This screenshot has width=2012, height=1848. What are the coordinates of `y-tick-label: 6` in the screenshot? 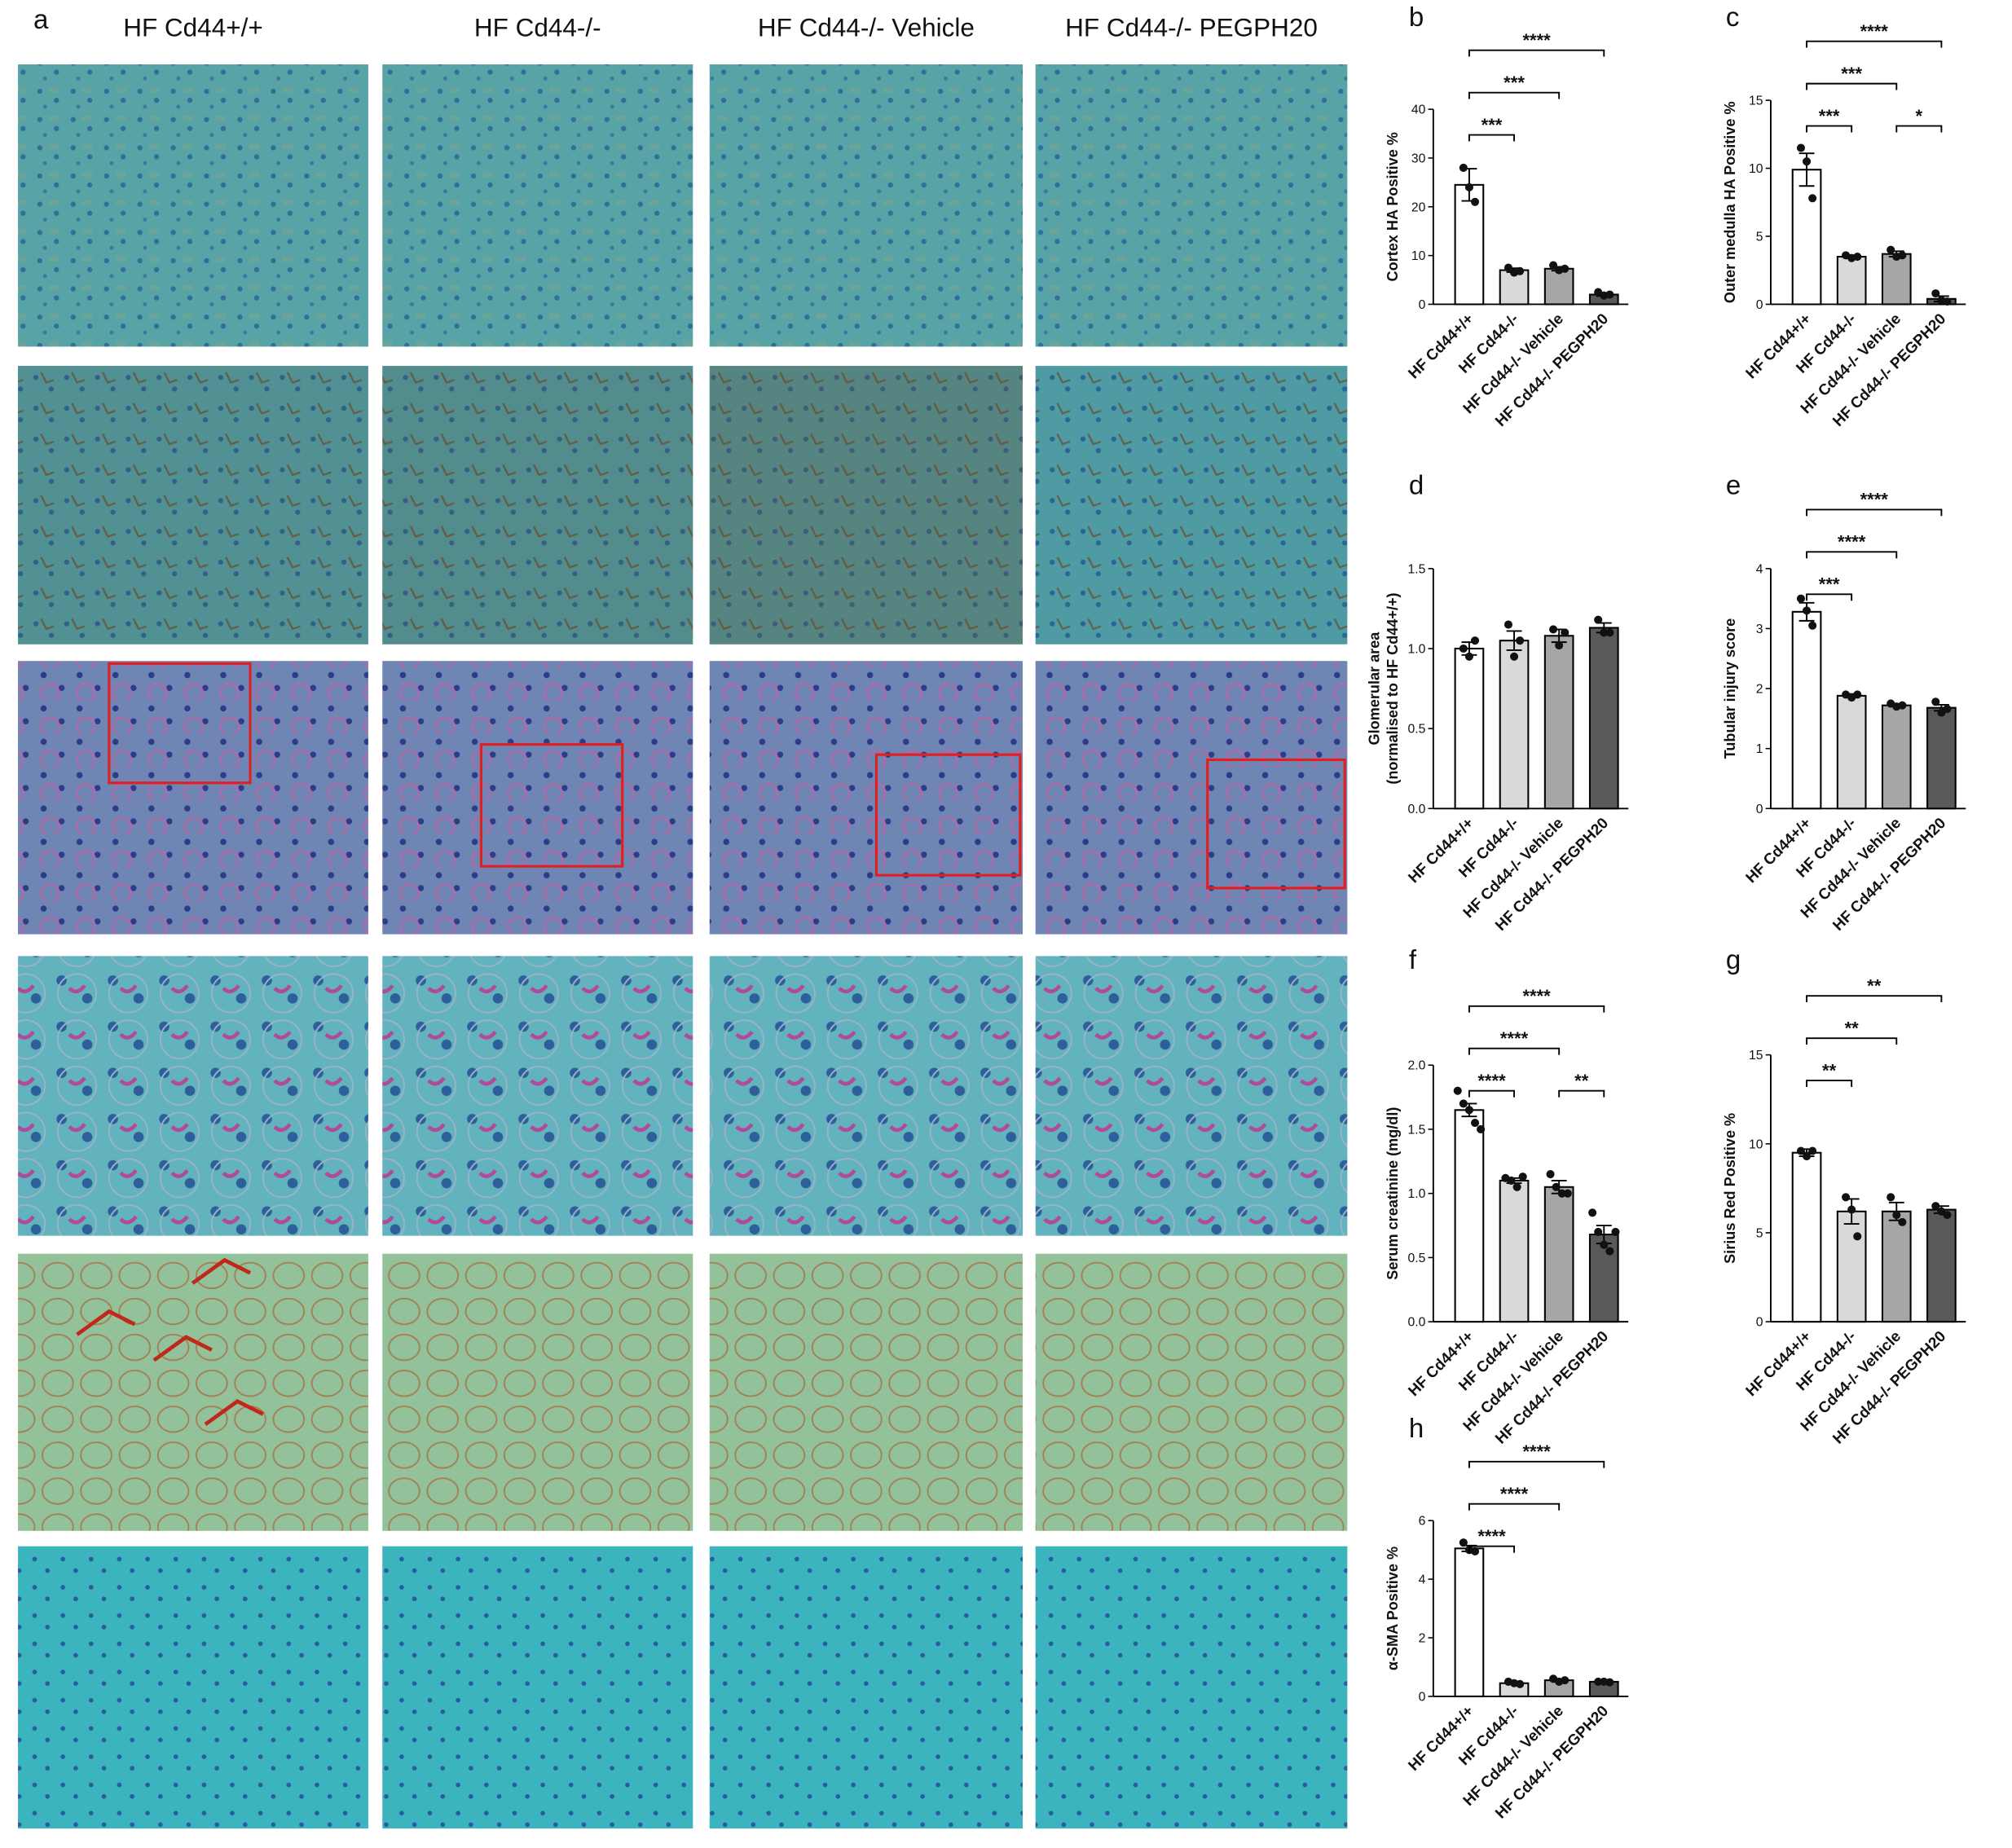 It's located at (1423, 1522).